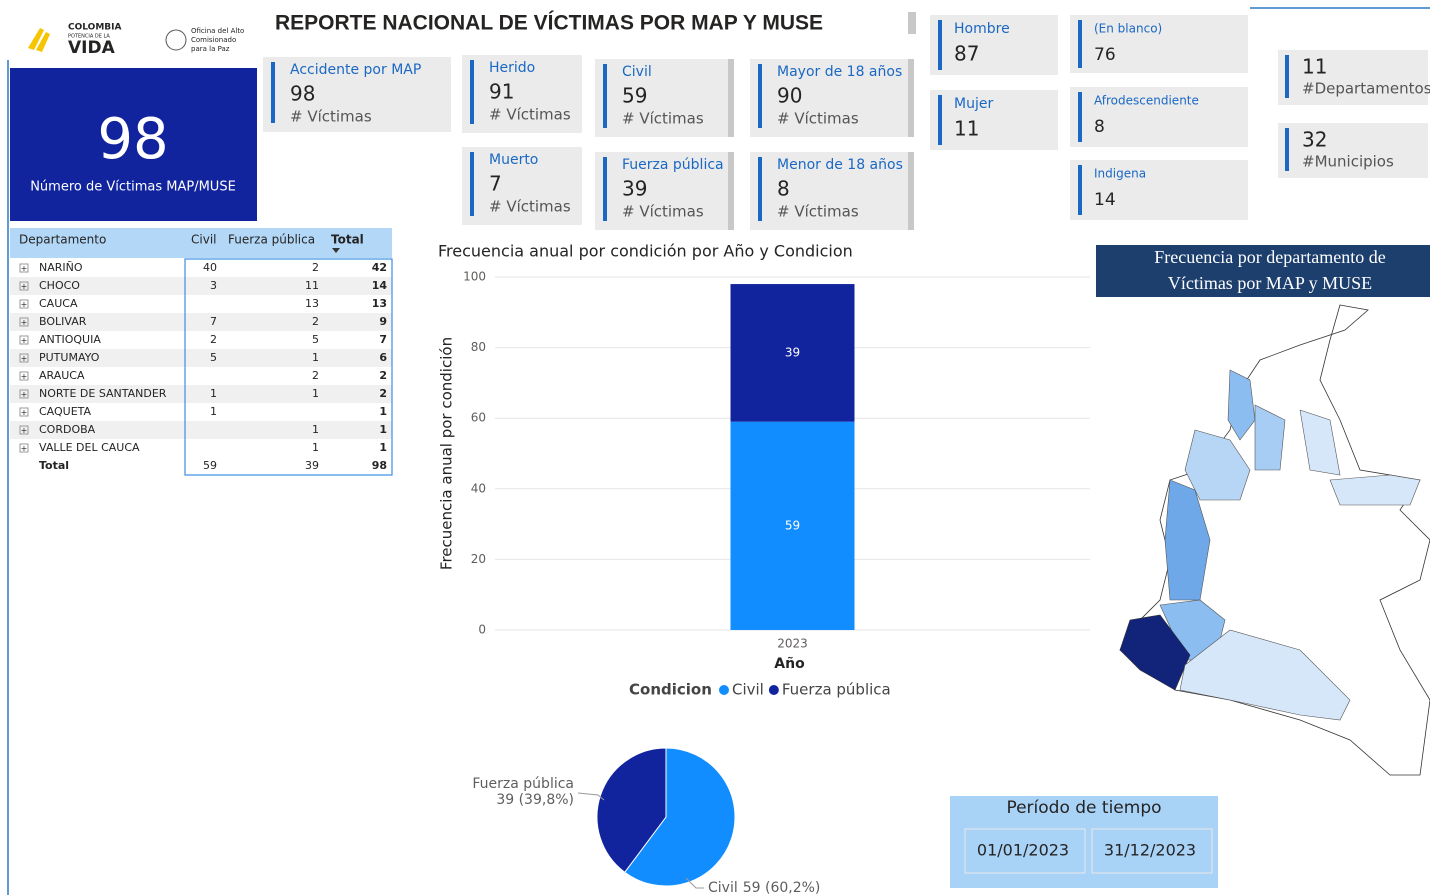 The width and height of the screenshot is (1430, 895). I want to click on table-header-cell: Fuerza pública, so click(271, 240).